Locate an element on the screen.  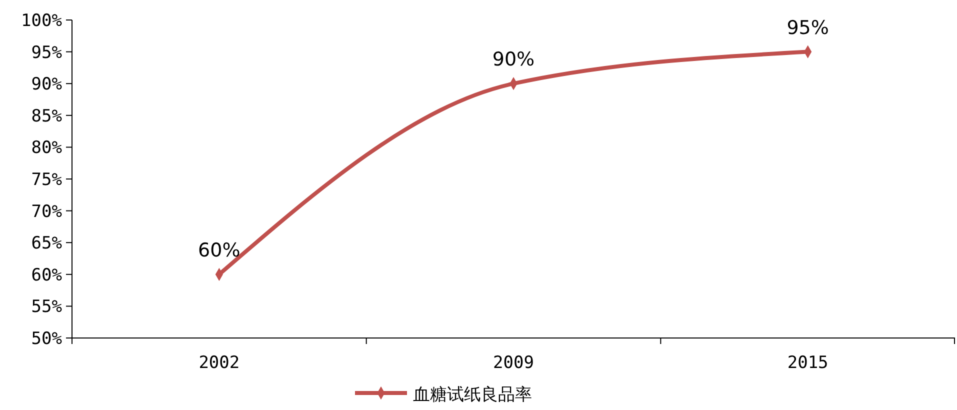
x-tick-label: 2009 is located at coordinates (513, 363).